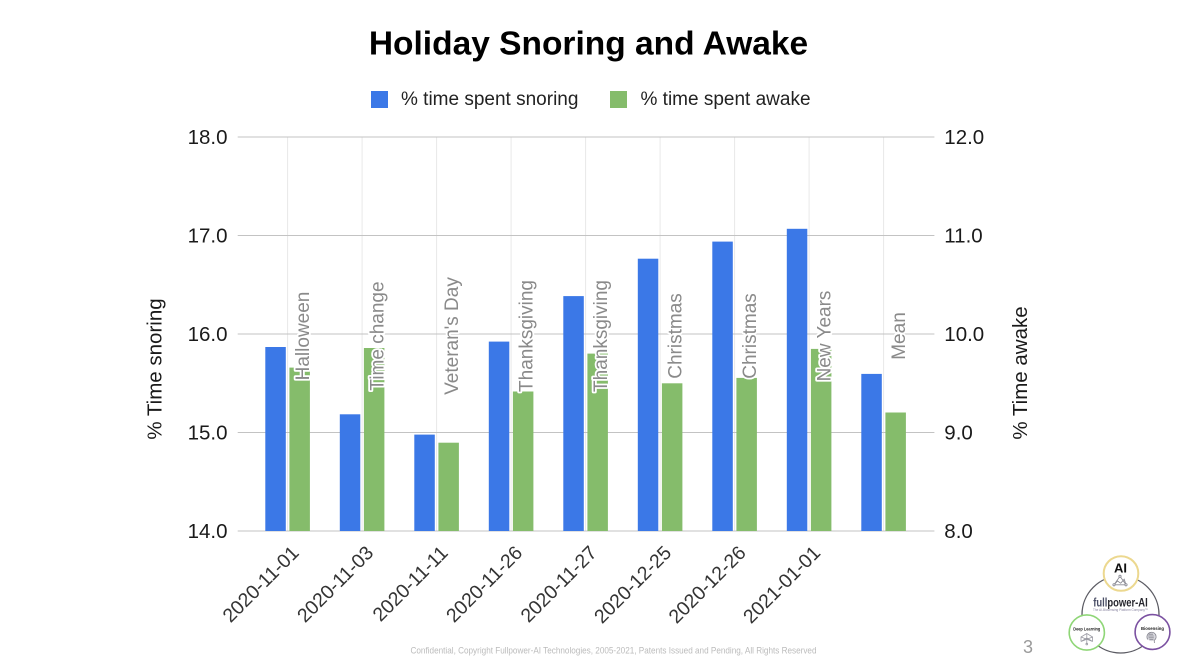 The width and height of the screenshot is (1177, 658). What do you see at coordinates (378, 335) in the screenshot?
I see `svg-text: Time change` at bounding box center [378, 335].